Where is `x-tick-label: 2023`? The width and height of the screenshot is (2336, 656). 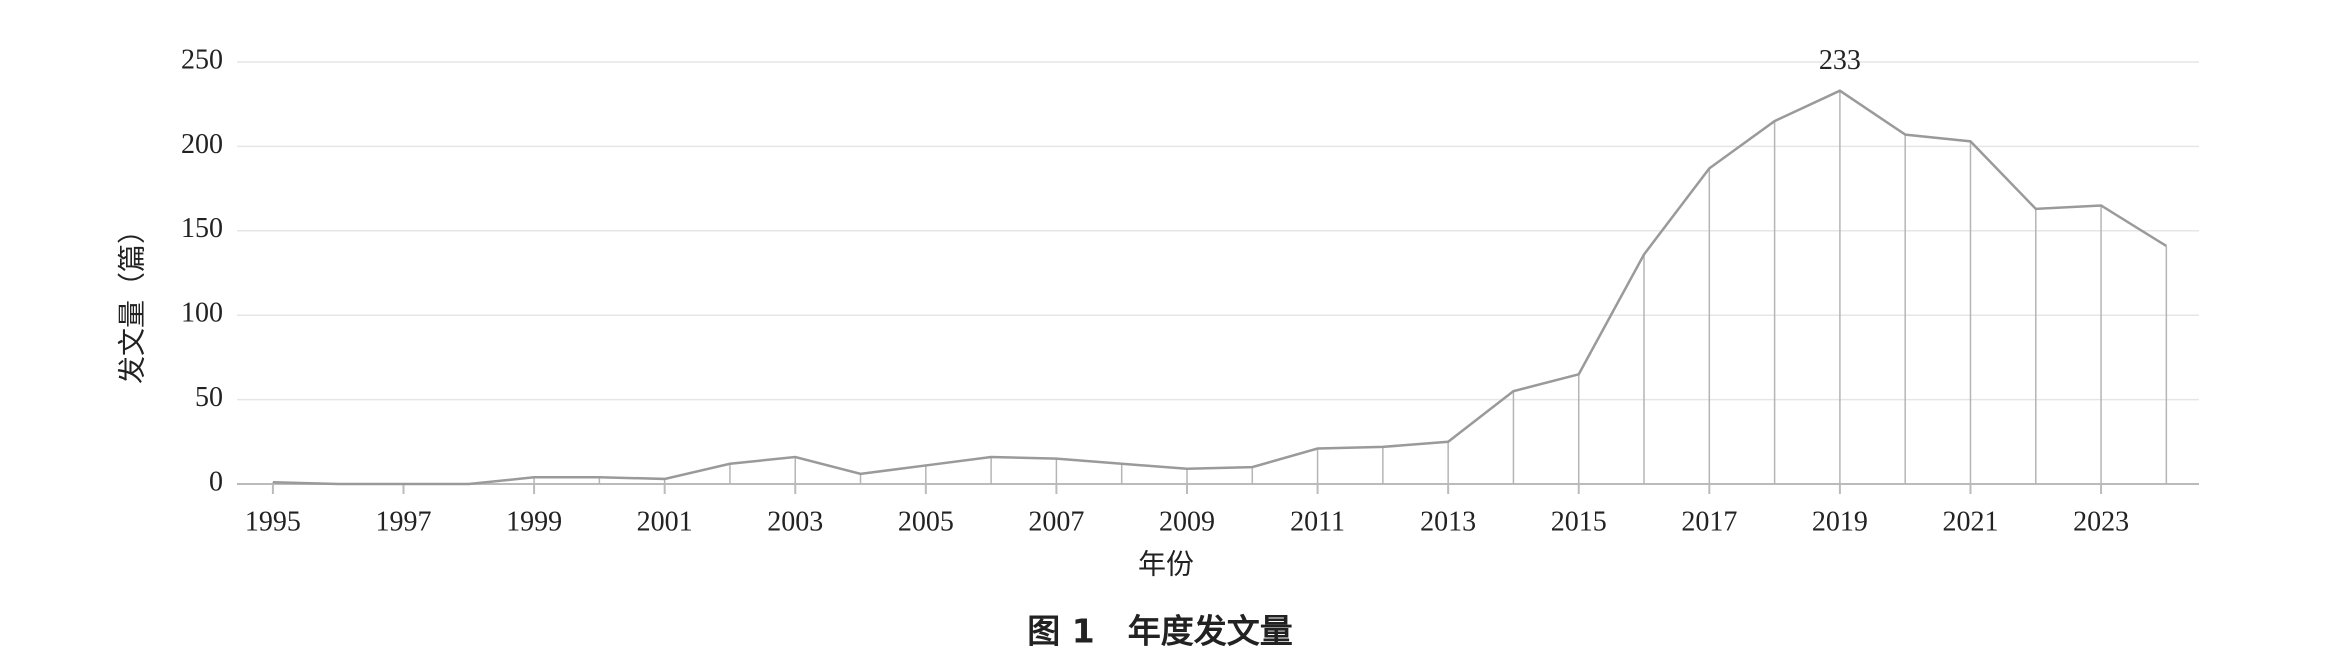
x-tick-label: 2023 is located at coordinates (2101, 521).